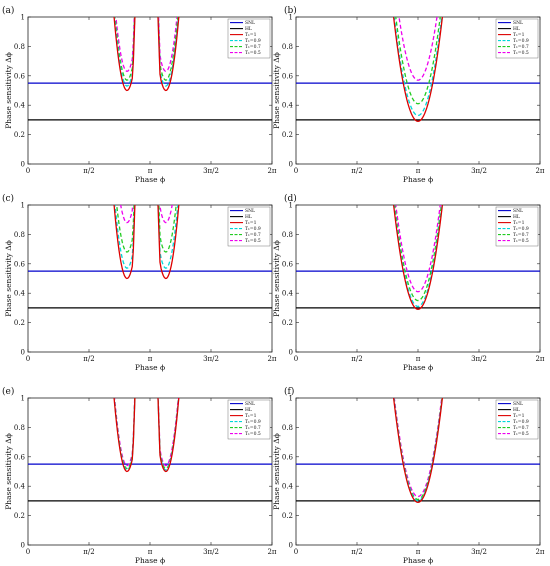 This screenshot has width=550, height=566. What do you see at coordinates (8, 10) in the screenshot?
I see `panel-label: (a)` at bounding box center [8, 10].